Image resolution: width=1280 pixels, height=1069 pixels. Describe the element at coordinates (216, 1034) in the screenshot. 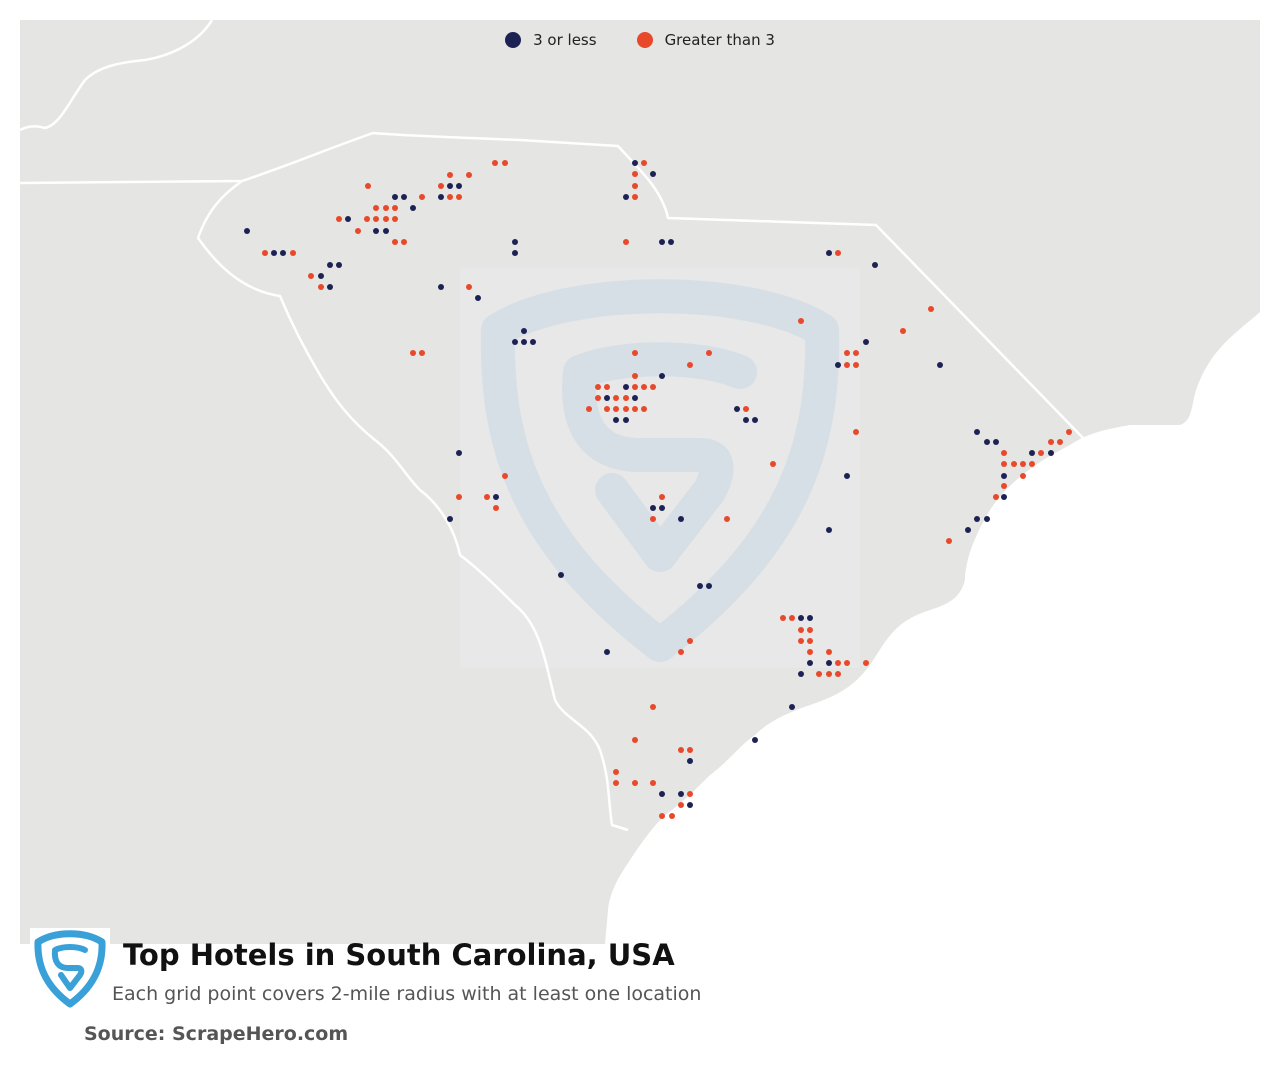

I see `source-credit: Source: ScrapeHero.com` at that location.